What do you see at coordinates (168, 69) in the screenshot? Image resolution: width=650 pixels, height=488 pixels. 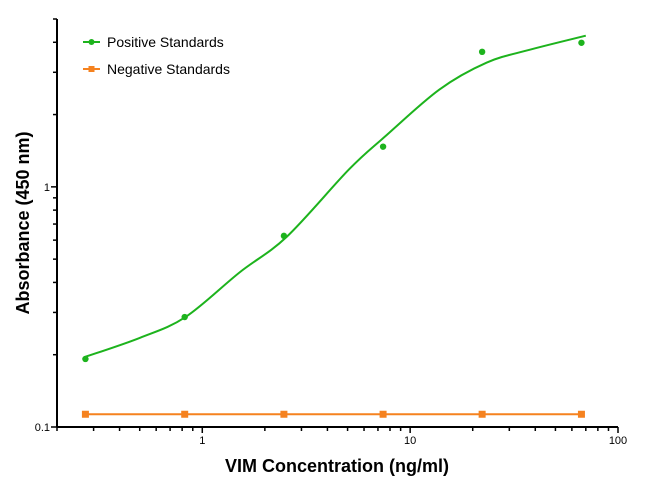 I see `legend-label: Negative Standards` at bounding box center [168, 69].